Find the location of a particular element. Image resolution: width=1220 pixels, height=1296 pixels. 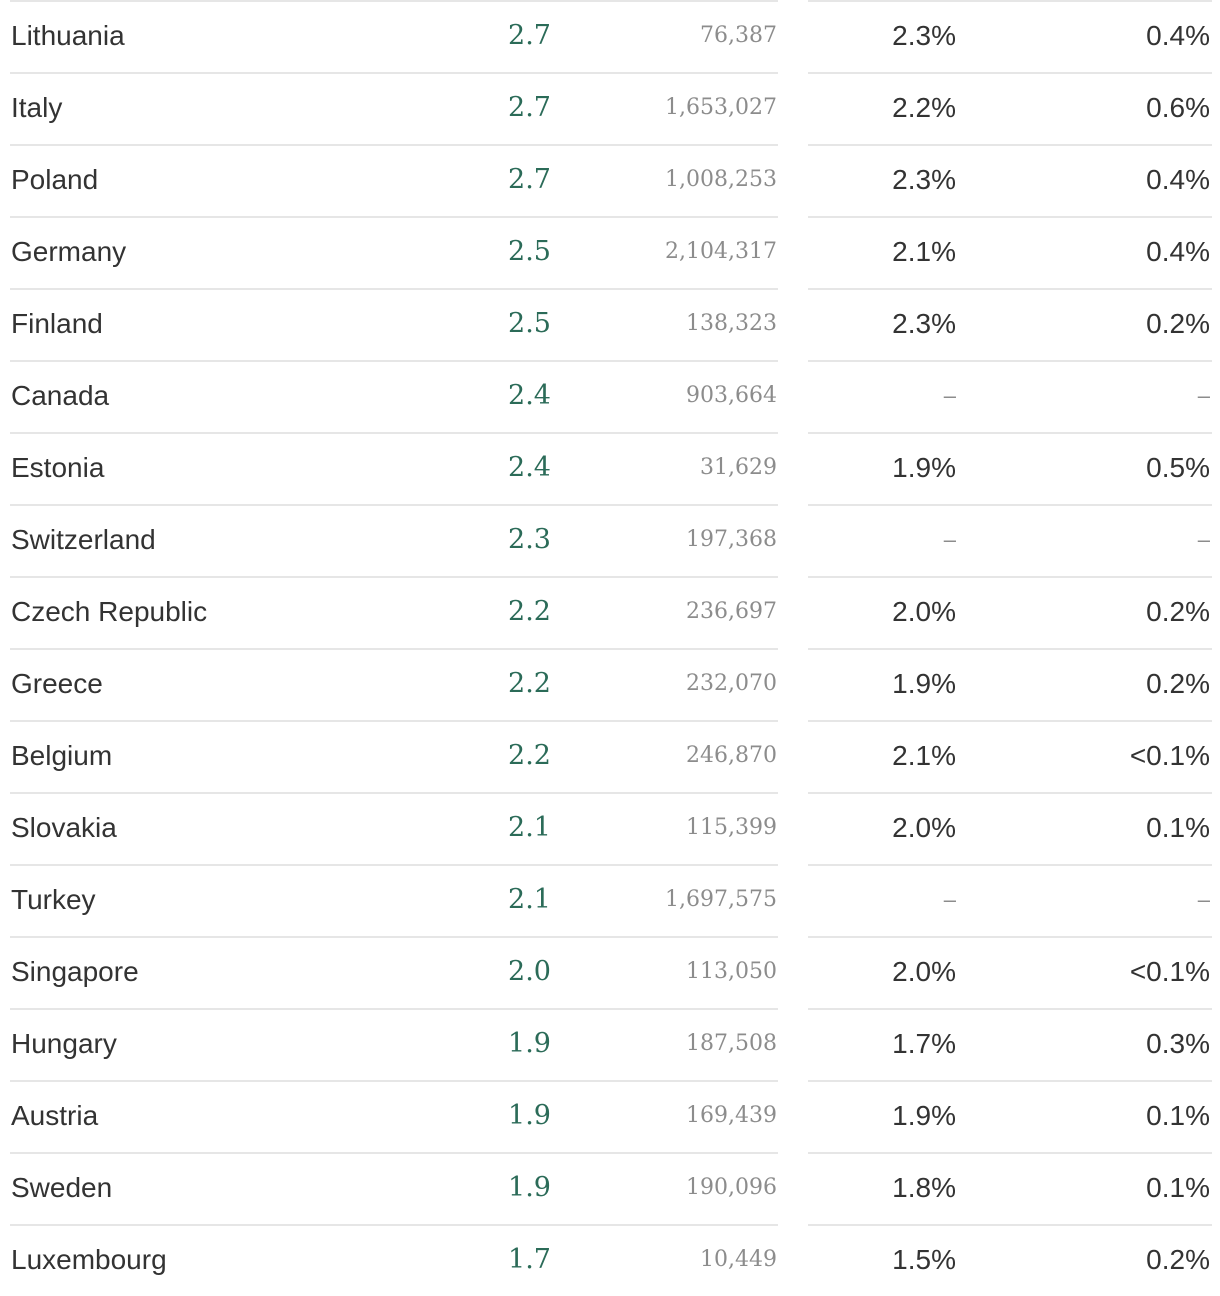

percent-value-1: 1.8% is located at coordinates (924, 1187).